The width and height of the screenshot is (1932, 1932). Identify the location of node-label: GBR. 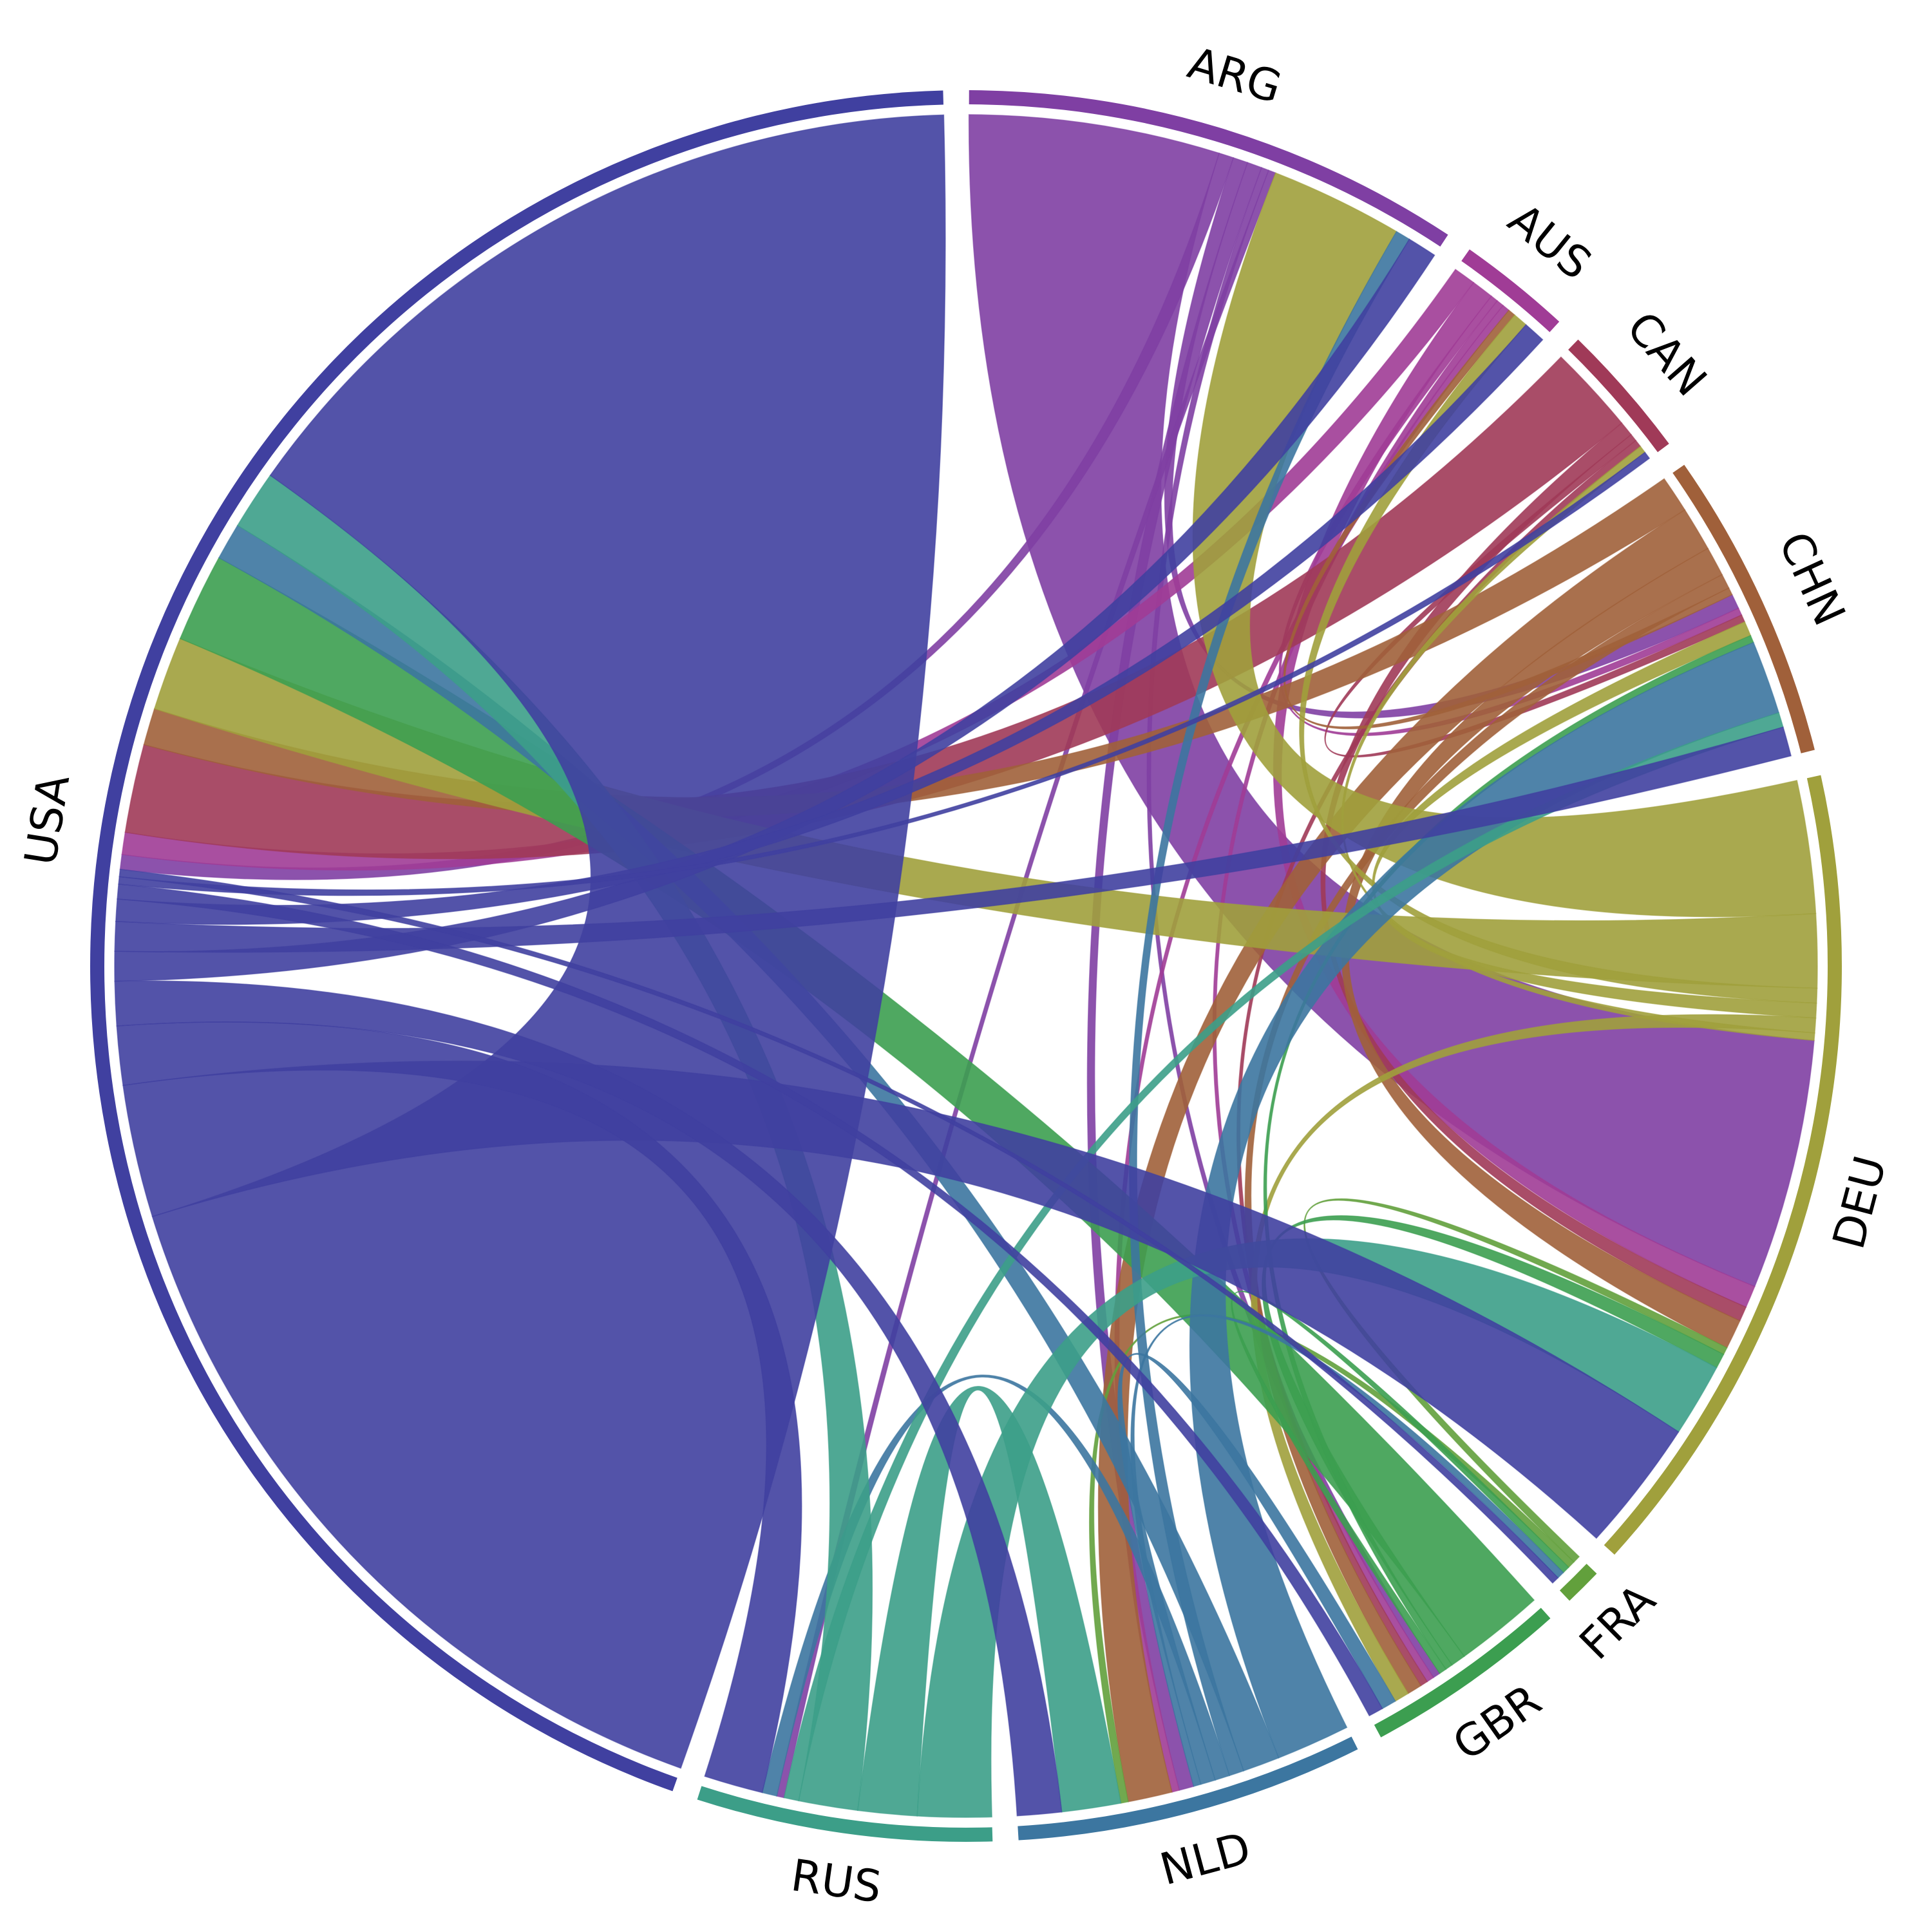
(1497, 1723).